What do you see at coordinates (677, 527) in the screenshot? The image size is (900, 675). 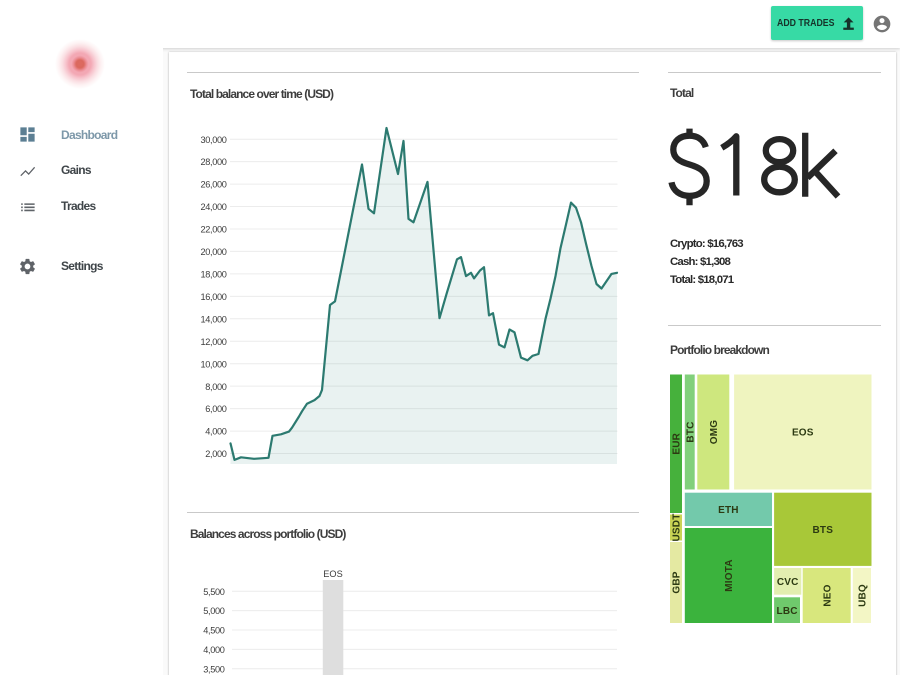 I see `svg-text: USDT` at bounding box center [677, 527].